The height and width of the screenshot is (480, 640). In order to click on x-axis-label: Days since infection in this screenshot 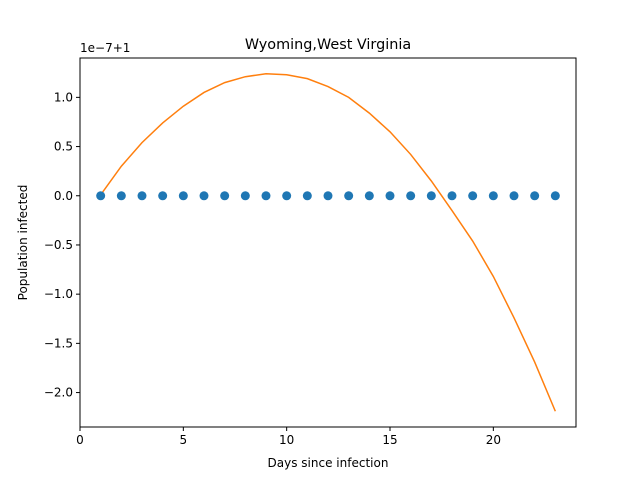, I will do `click(328, 463)`.